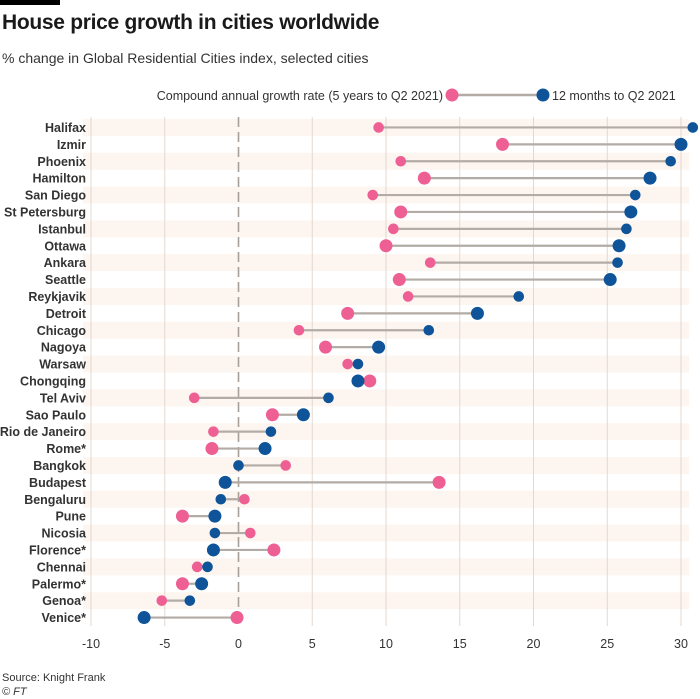 The width and height of the screenshot is (700, 699). What do you see at coordinates (65, 246) in the screenshot?
I see `city-label: Ottawa` at bounding box center [65, 246].